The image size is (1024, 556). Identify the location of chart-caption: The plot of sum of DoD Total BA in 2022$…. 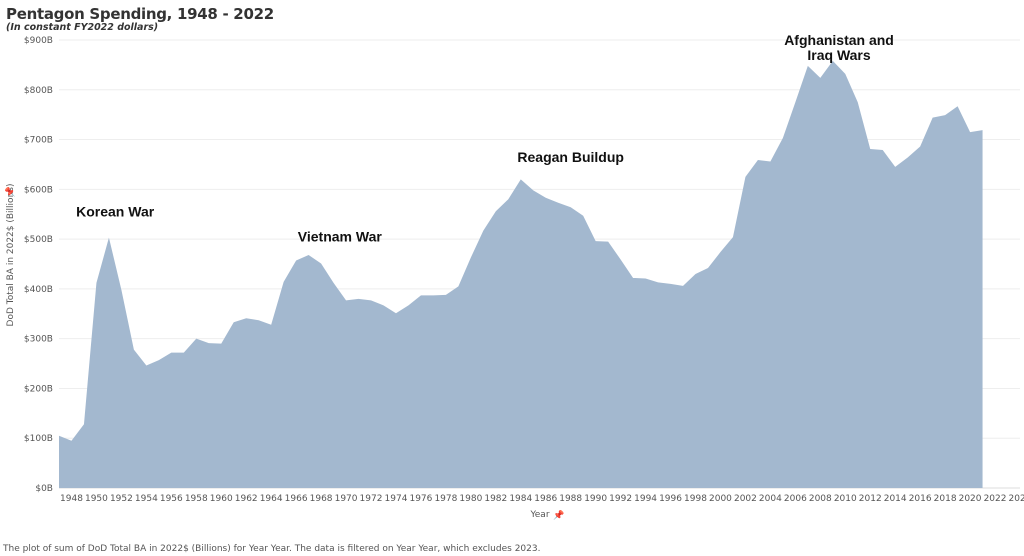
(272, 549).